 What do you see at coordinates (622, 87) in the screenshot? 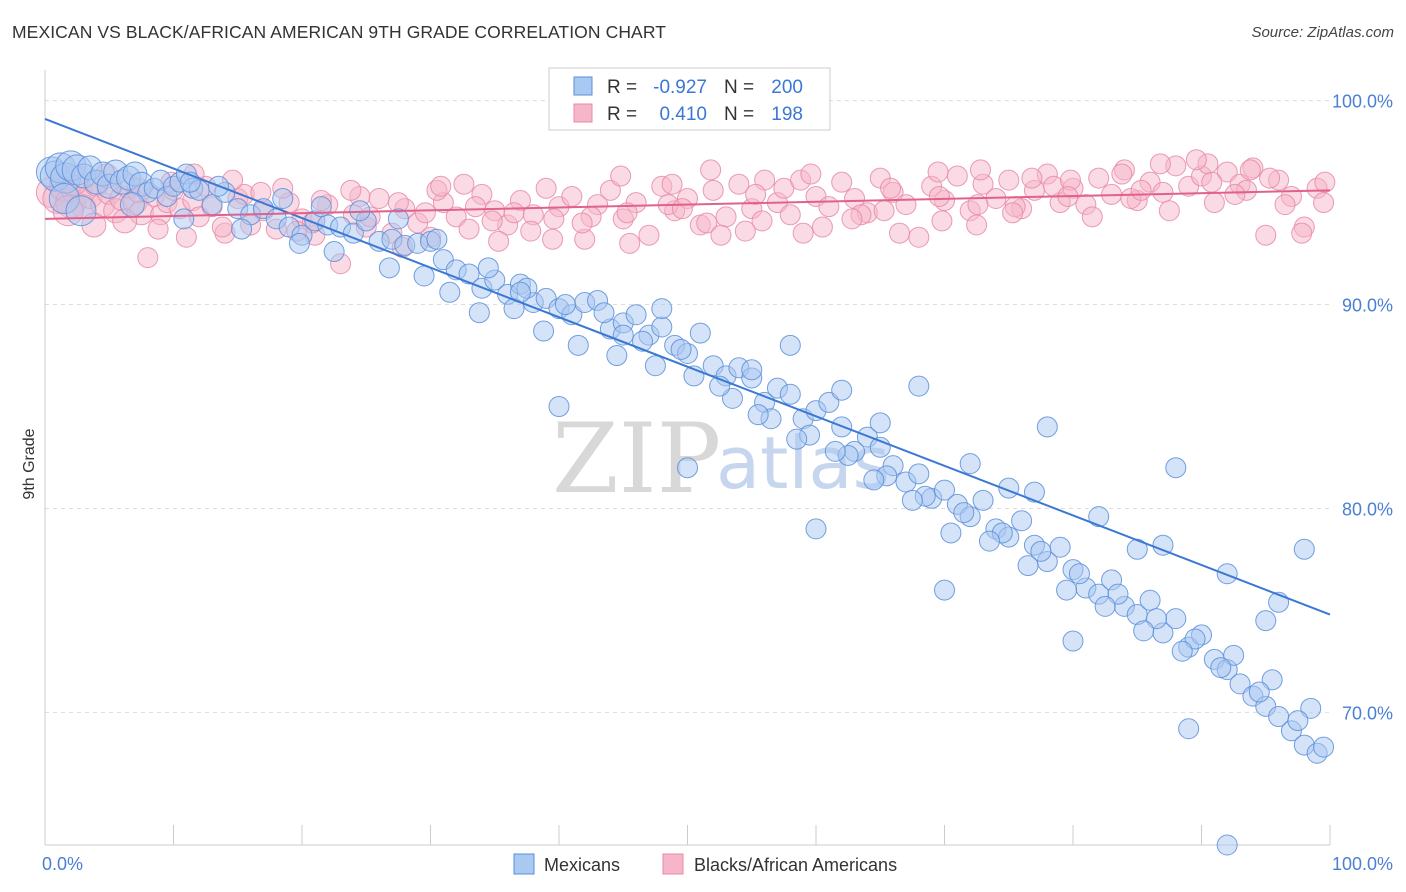
I see `stats-r-label-mexicans: R =` at bounding box center [622, 87].